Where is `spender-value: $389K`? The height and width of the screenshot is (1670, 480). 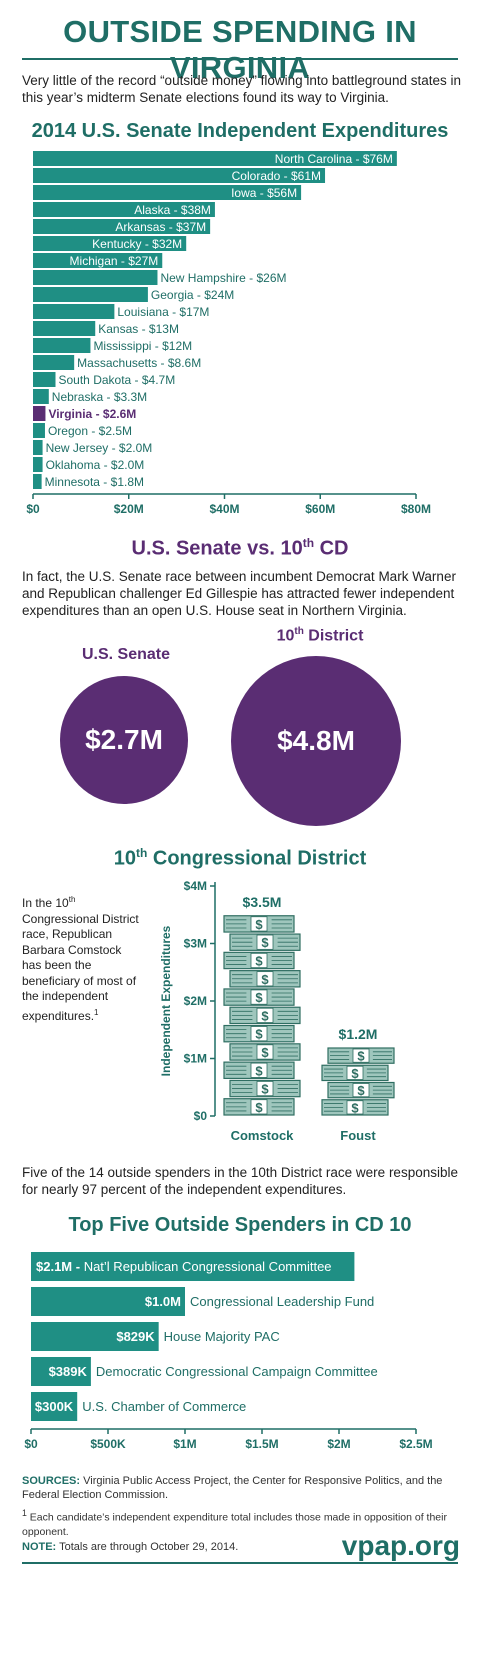
spender-value: $389K is located at coordinates (68, 1371).